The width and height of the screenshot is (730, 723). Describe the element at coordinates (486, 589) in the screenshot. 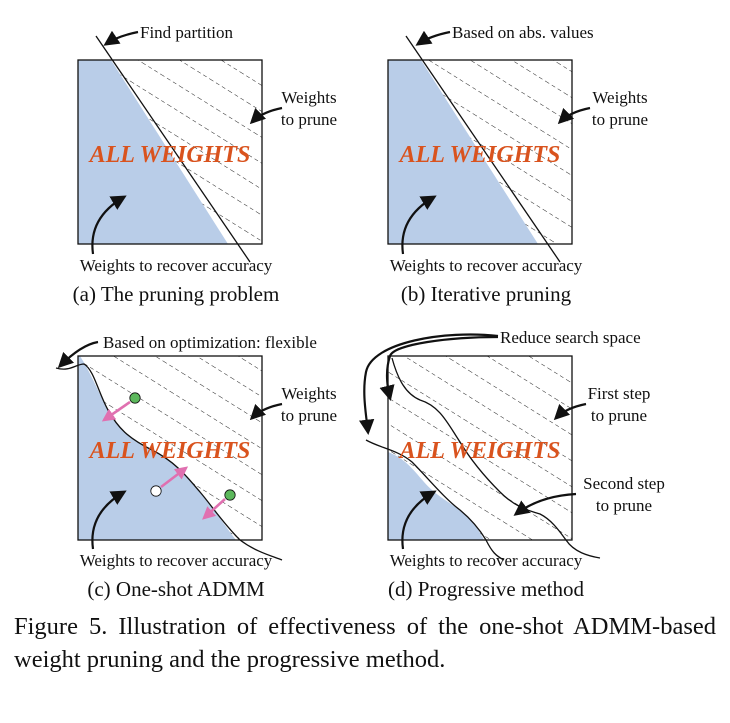

I see `subcaption-d: (d) Progressive method` at that location.